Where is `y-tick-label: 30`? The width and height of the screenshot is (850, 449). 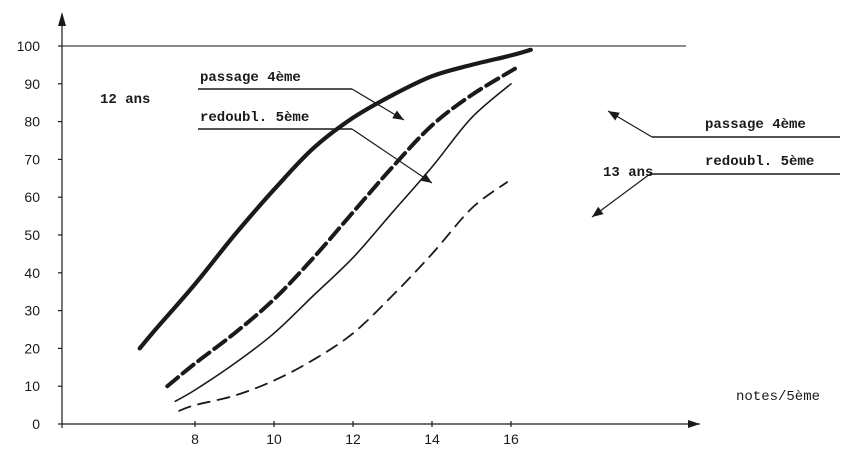 y-tick-label: 30 is located at coordinates (32, 311).